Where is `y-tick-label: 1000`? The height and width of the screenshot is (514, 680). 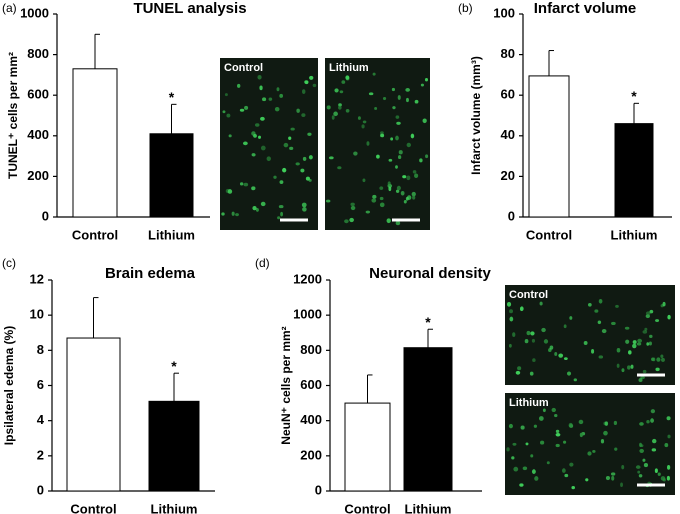 y-tick-label: 1000 is located at coordinates (34, 12).